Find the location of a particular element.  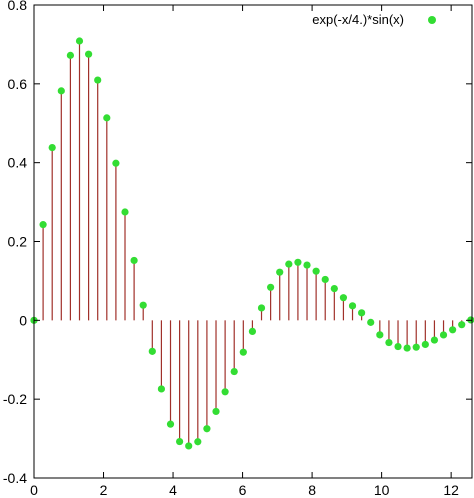

y-tick-label: 0.4 is located at coordinates (18, 163).